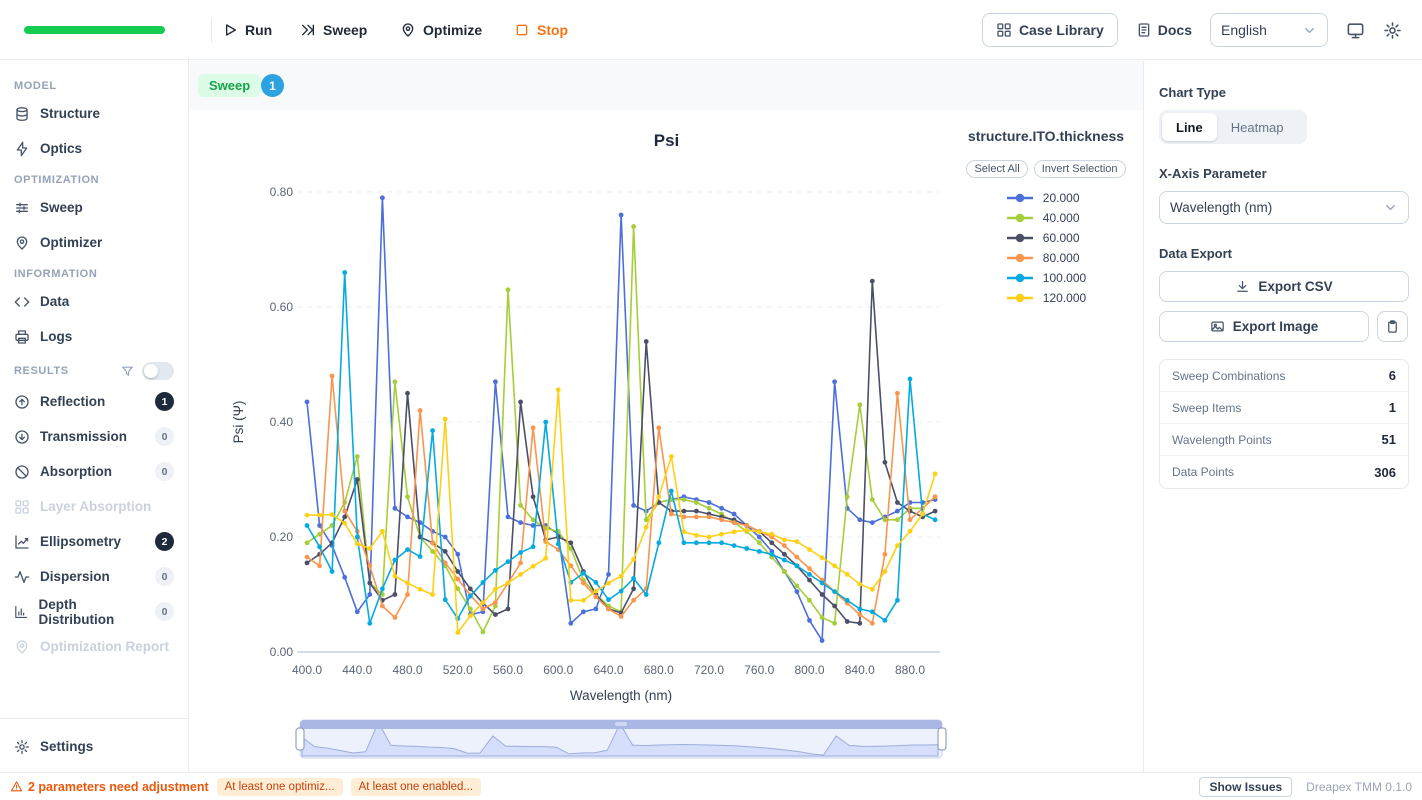 The width and height of the screenshot is (1422, 800). Describe the element at coordinates (1388, 439) in the screenshot. I see `stat-value: 51` at that location.